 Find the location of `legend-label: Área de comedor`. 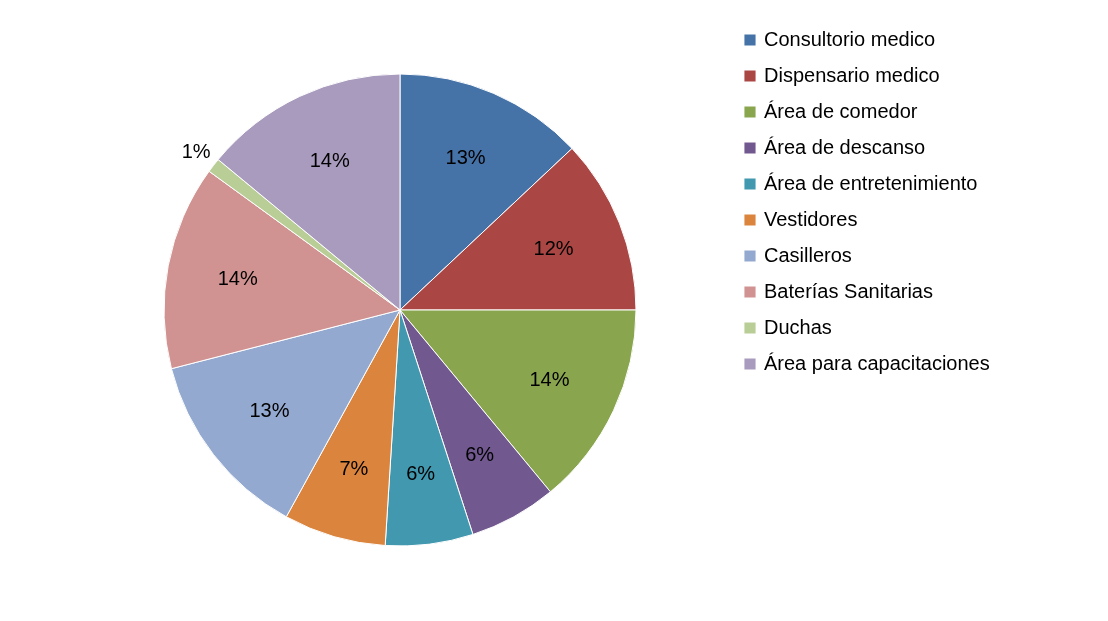

legend-label: Área de comedor is located at coordinates (841, 111).